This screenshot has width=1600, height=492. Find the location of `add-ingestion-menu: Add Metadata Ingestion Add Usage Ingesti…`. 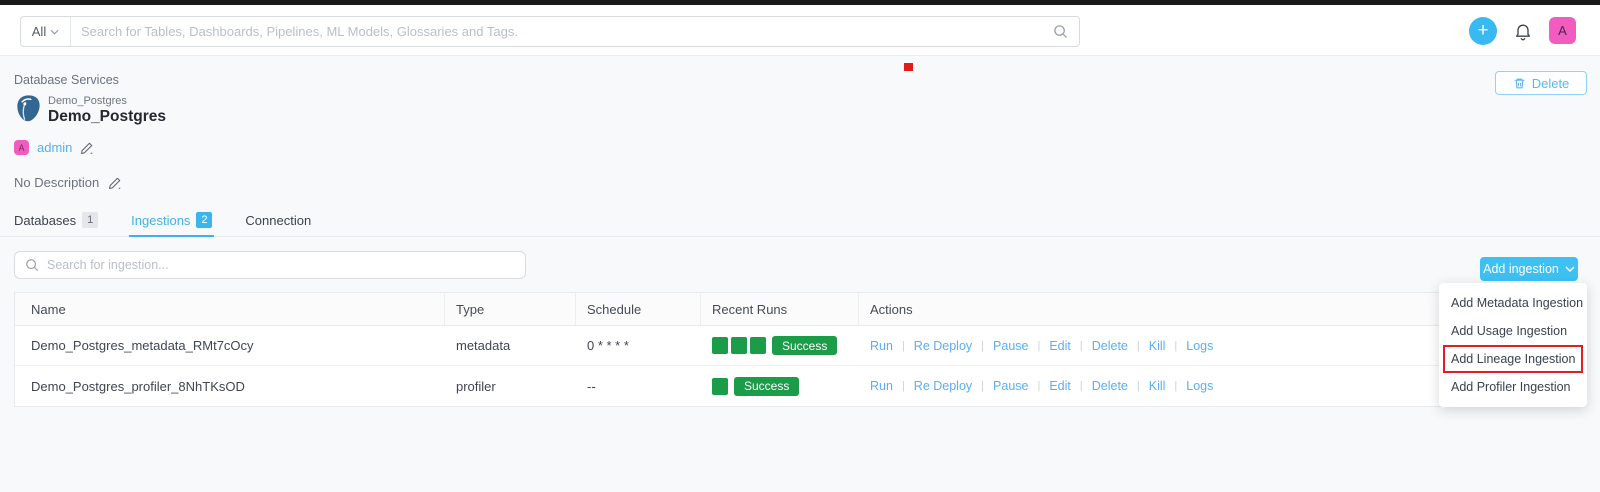

add-ingestion-menu: Add Metadata Ingestion Add Usage Ingesti… is located at coordinates (1513, 345).